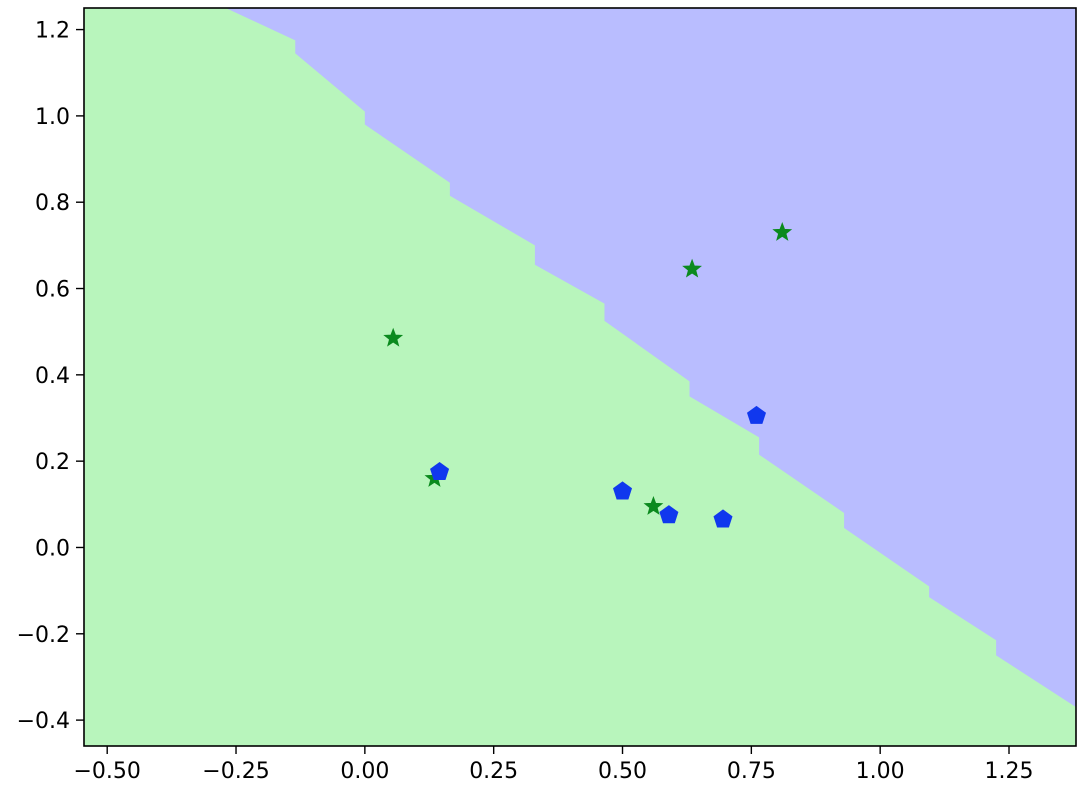  Describe the element at coordinates (52, 290) in the screenshot. I see `y-tick-label: 0.6` at that location.